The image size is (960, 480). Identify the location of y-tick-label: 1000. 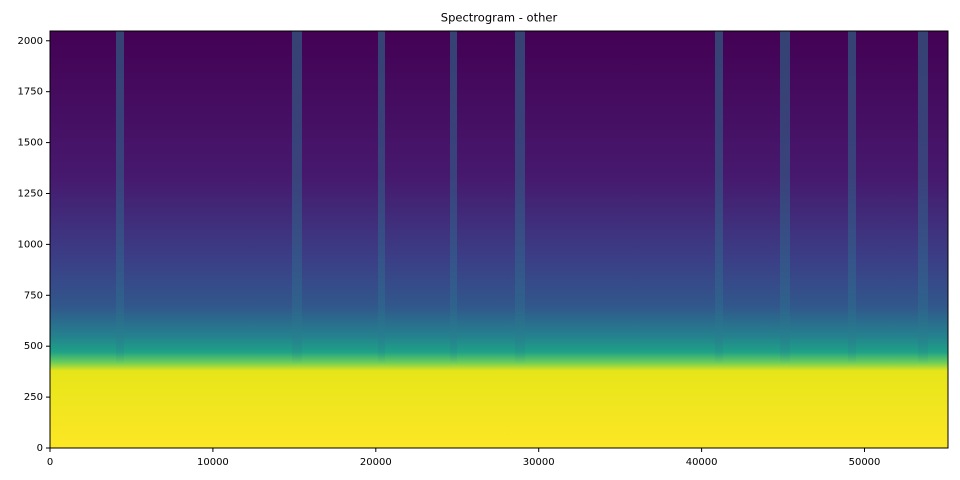
(30, 244).